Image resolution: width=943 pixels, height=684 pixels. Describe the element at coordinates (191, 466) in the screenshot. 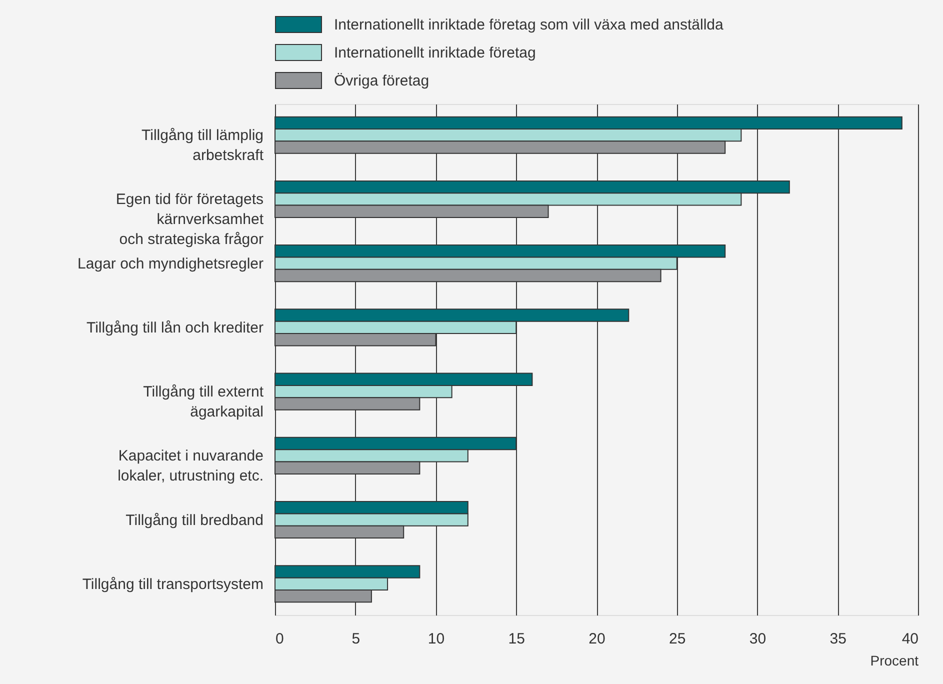

I see `y-tick-label: Kapacitet i nuvarande lokaler, utrustning etc.` at that location.